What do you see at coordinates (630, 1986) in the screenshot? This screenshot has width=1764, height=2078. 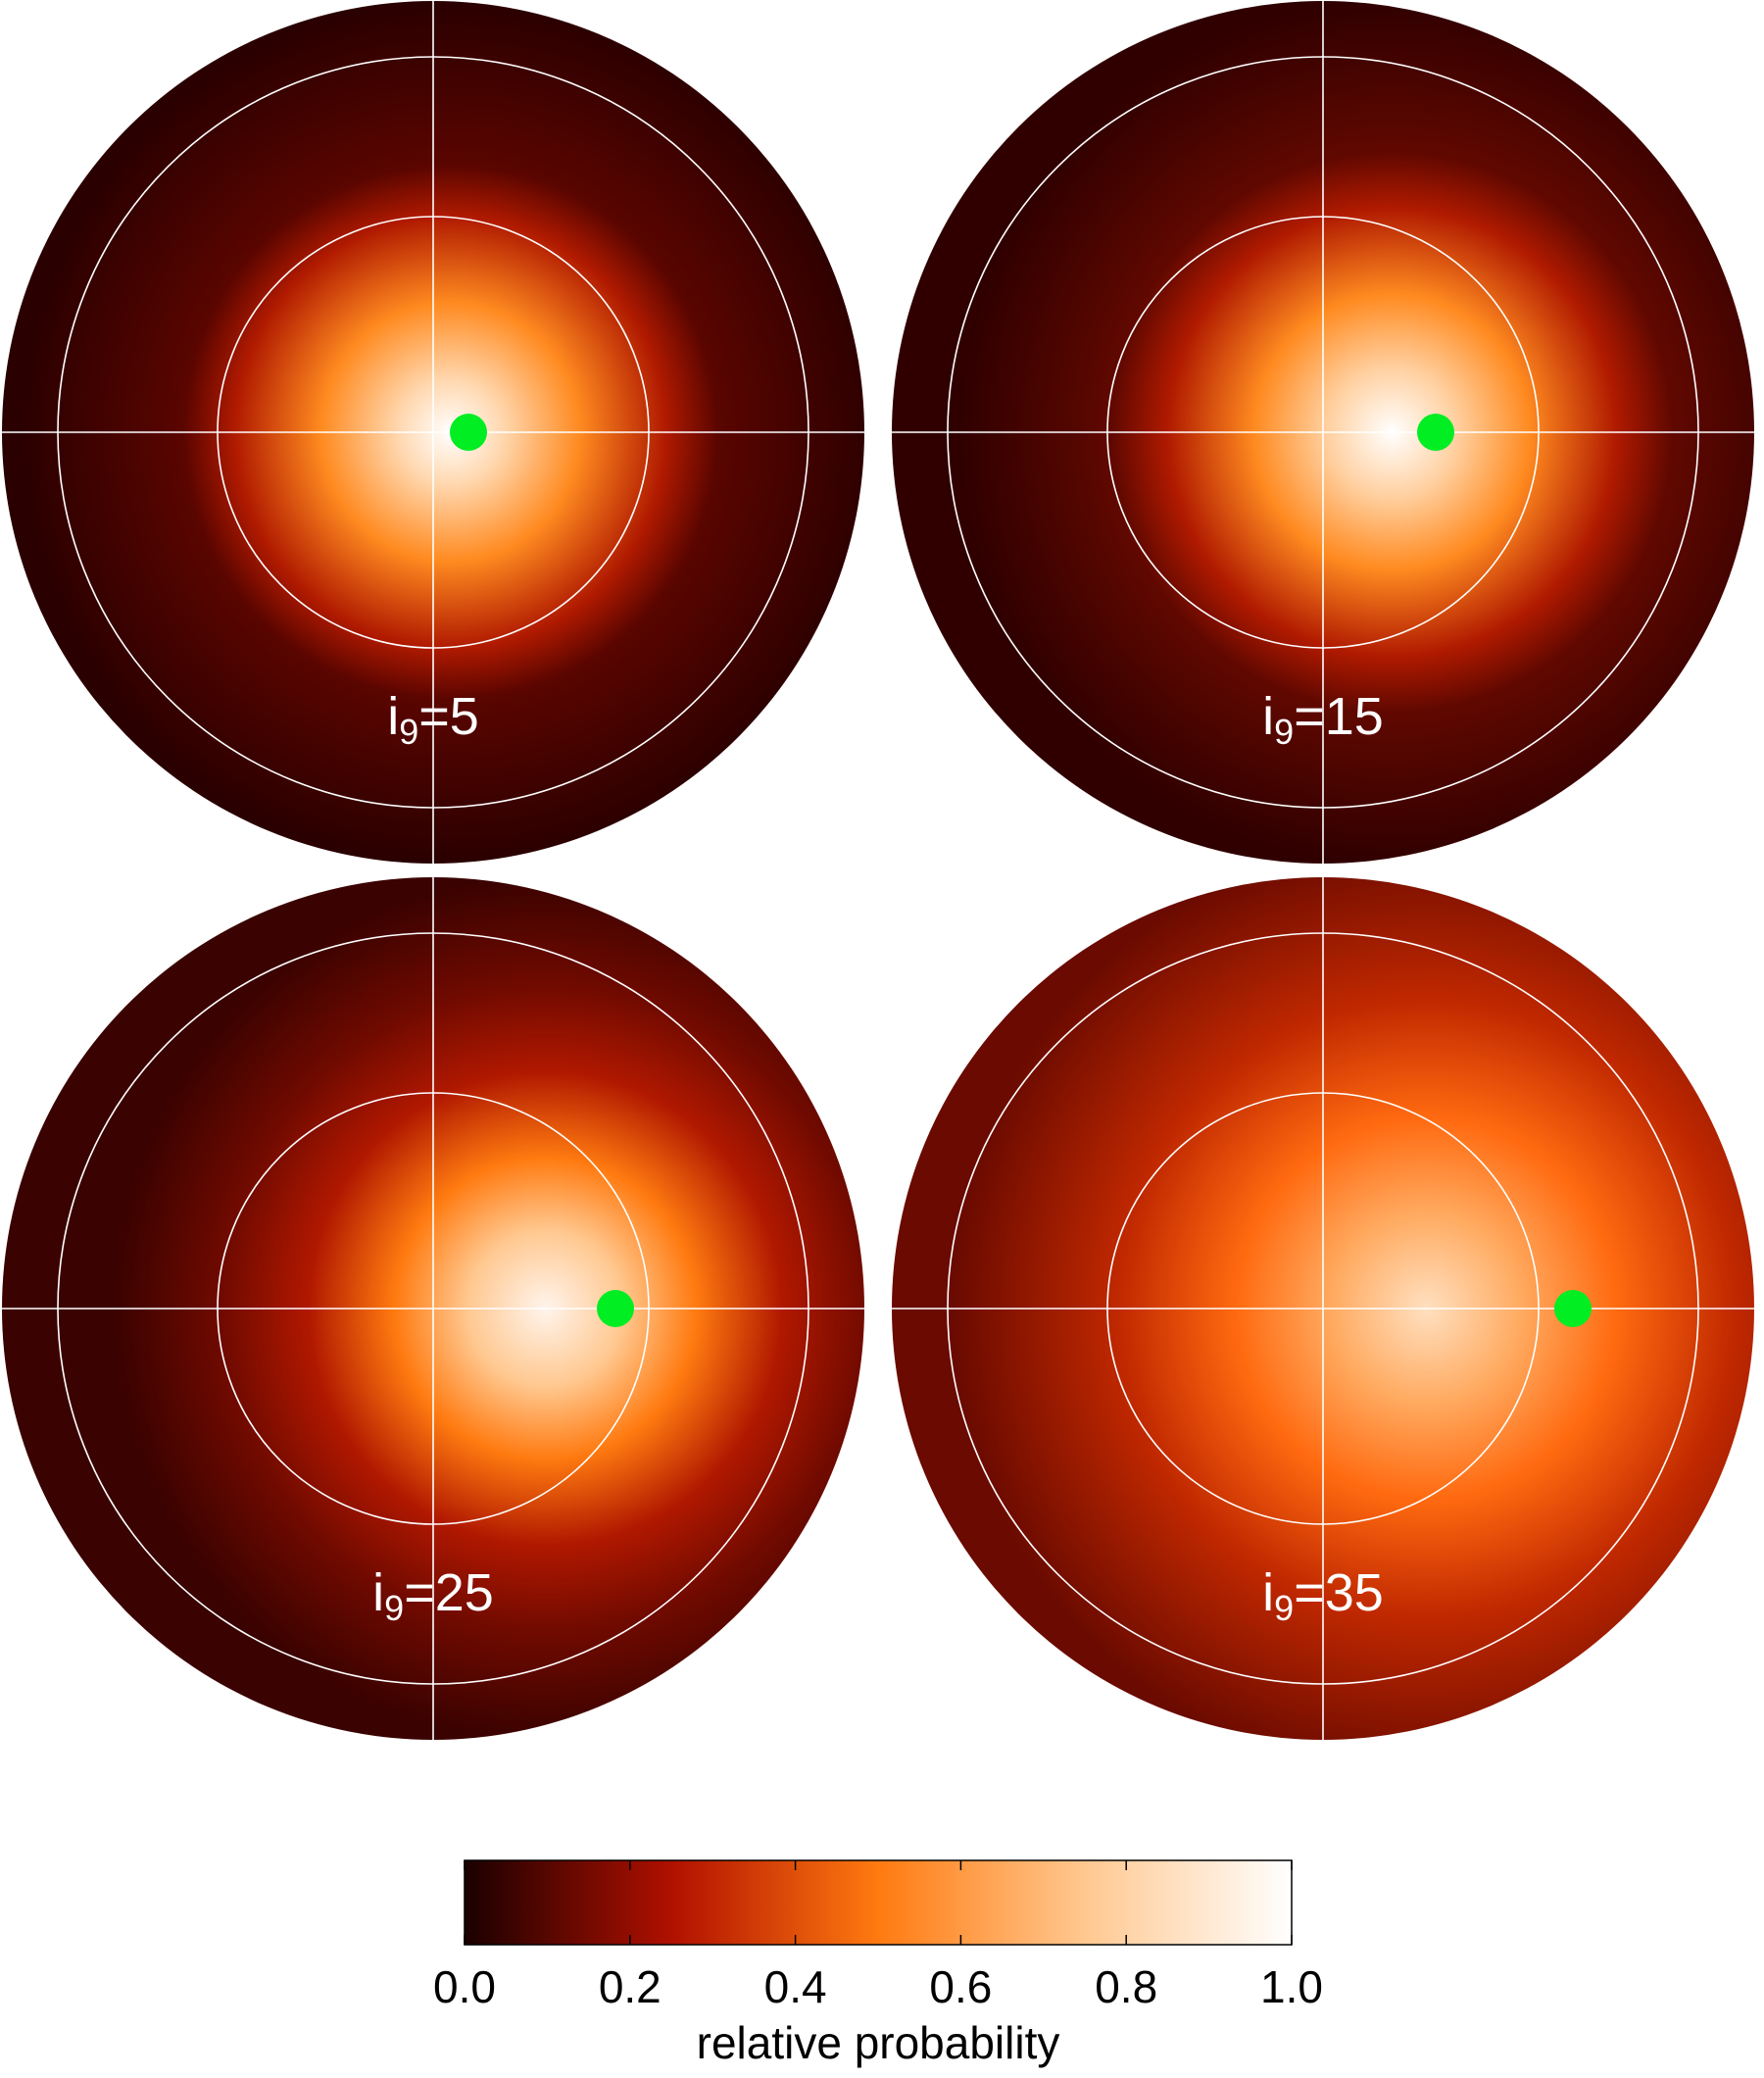 I see `colorbar-tick-label: 0.2` at bounding box center [630, 1986].